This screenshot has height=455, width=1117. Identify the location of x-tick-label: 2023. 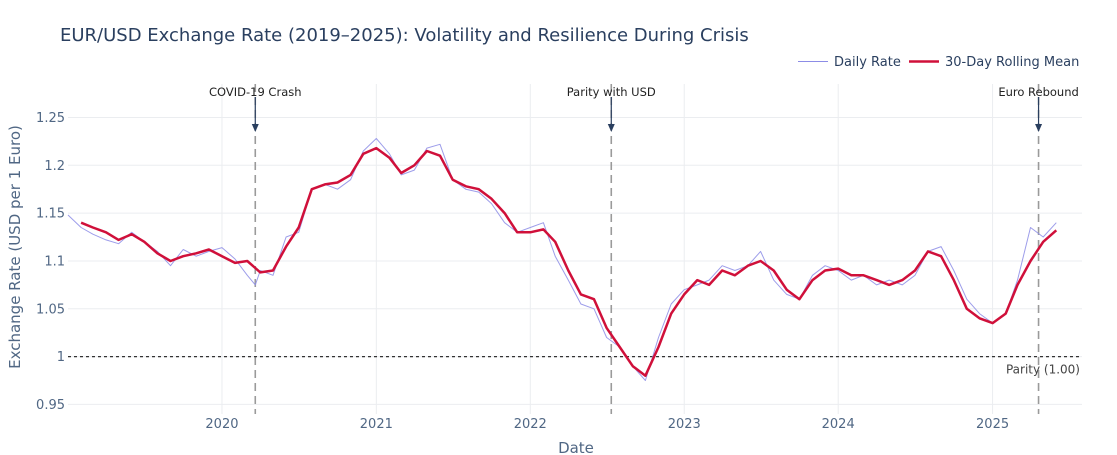
(684, 424).